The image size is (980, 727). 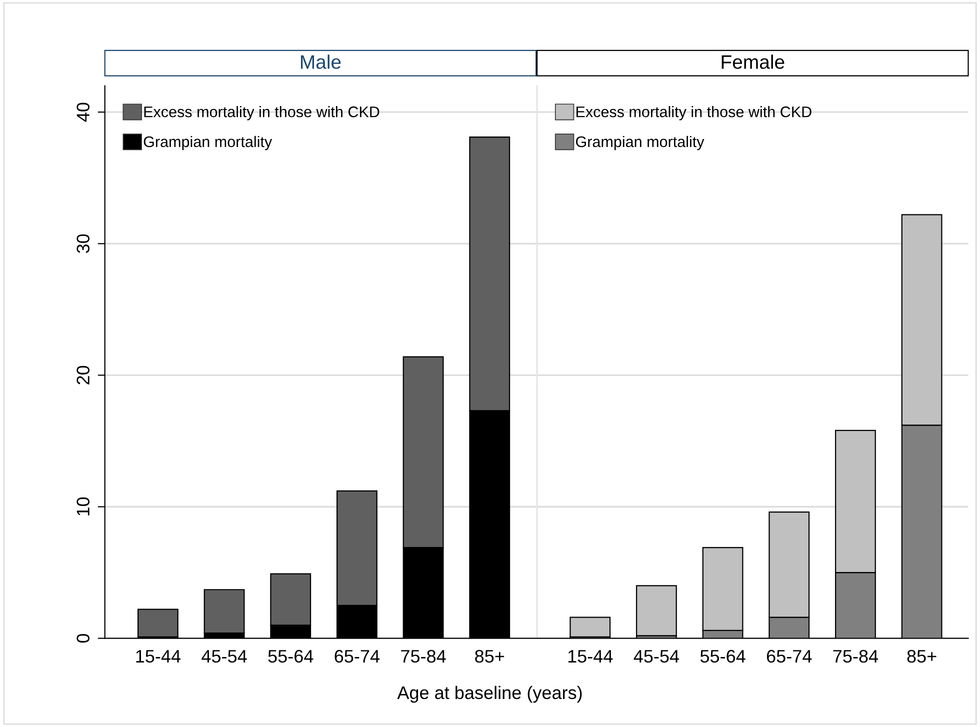 What do you see at coordinates (83, 506) in the screenshot?
I see `y-tick-label: 10` at bounding box center [83, 506].